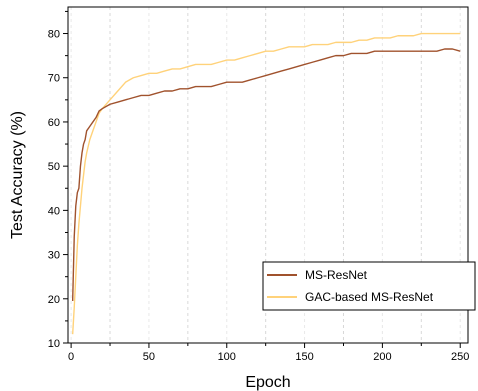  Describe the element at coordinates (149, 357) in the screenshot. I see `x-tick-label: 50` at that location.